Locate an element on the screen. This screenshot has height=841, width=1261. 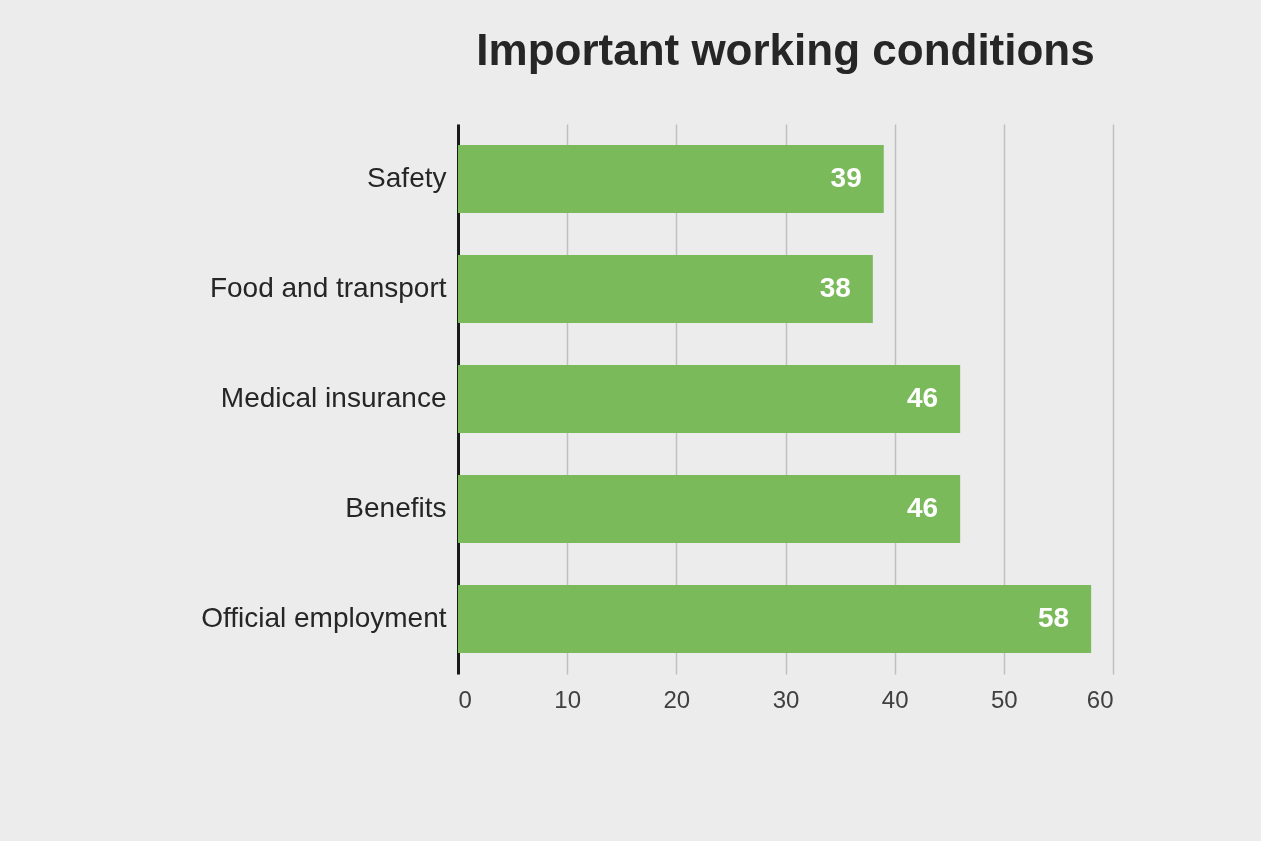
x-tick-label: 10 is located at coordinates (568, 699).